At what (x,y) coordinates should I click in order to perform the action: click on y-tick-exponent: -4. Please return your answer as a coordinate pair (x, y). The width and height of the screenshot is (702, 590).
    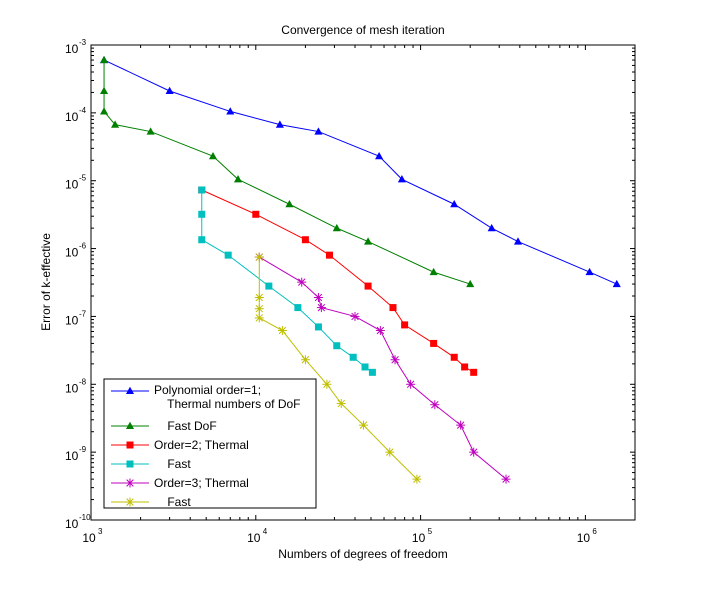
    Looking at the image, I should click on (83, 110).